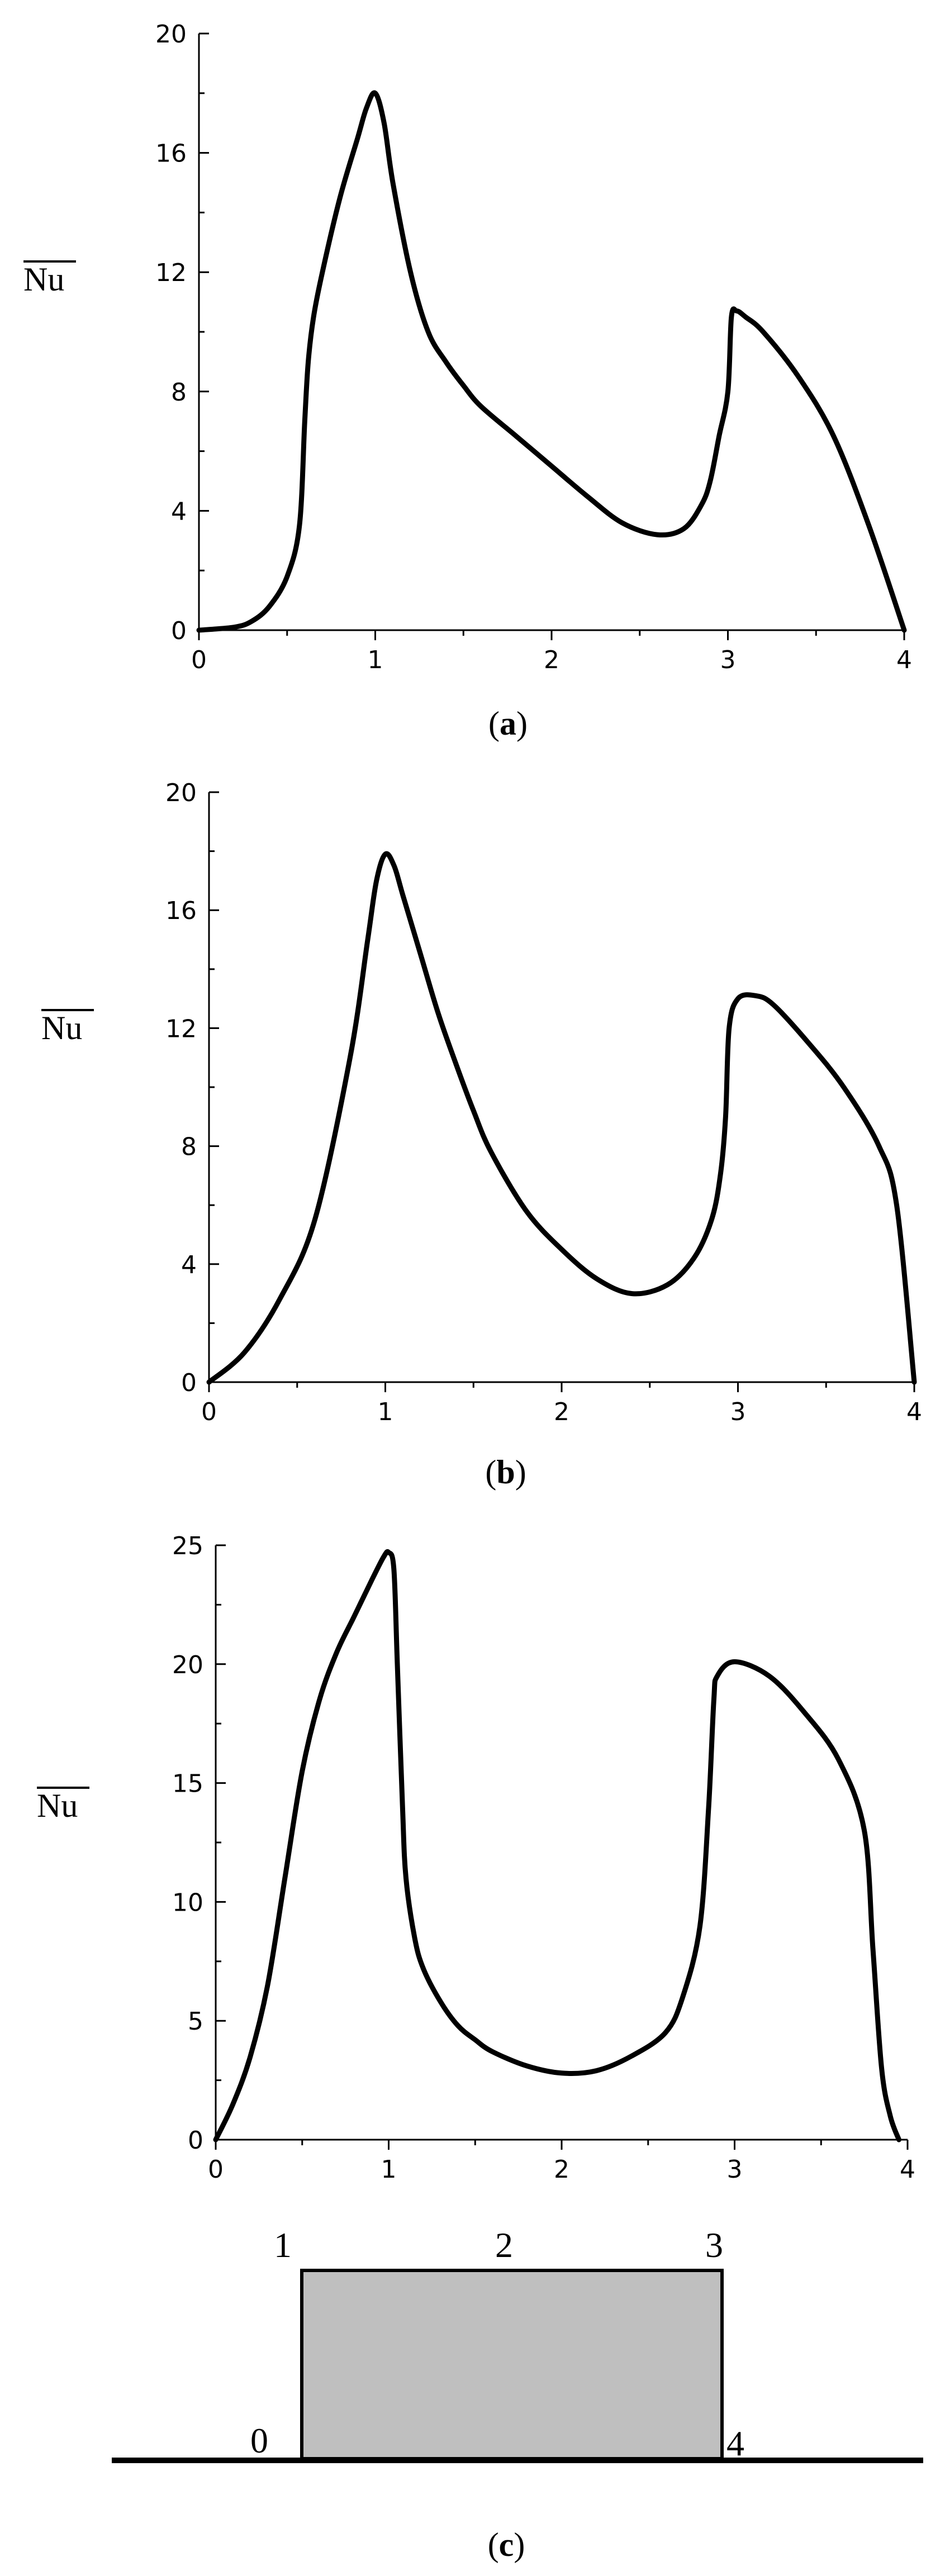  What do you see at coordinates (171, 34) in the screenshot?
I see `chart-a-y-tick-label: 20` at bounding box center [171, 34].